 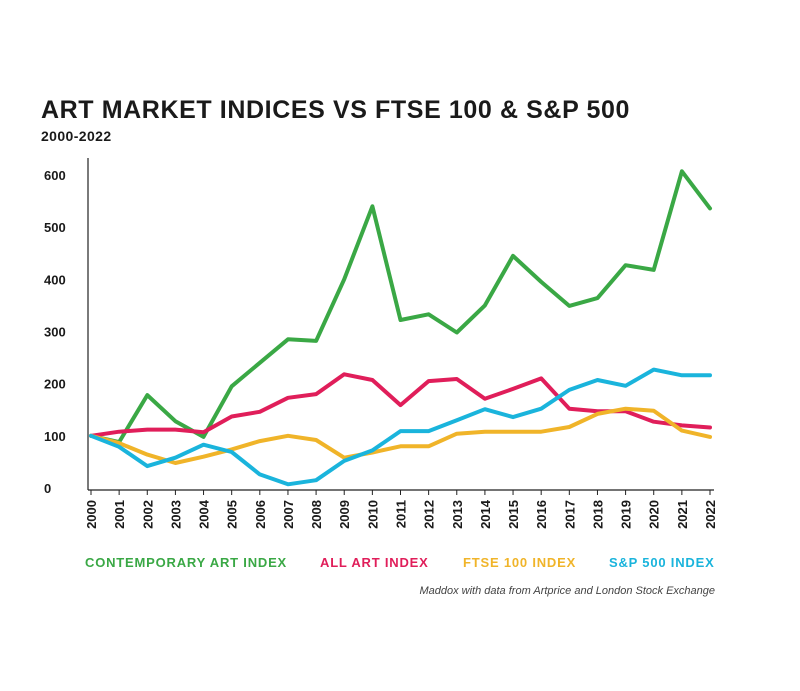 What do you see at coordinates (55, 279) in the screenshot?
I see `y-tick-label: 400` at bounding box center [55, 279].